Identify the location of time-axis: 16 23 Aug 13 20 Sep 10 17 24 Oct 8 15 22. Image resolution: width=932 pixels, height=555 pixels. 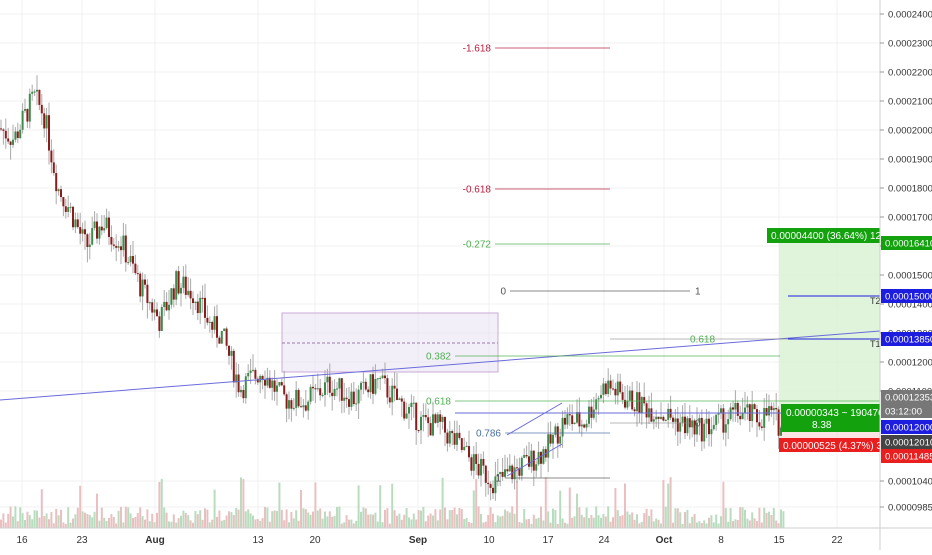
(466, 536).